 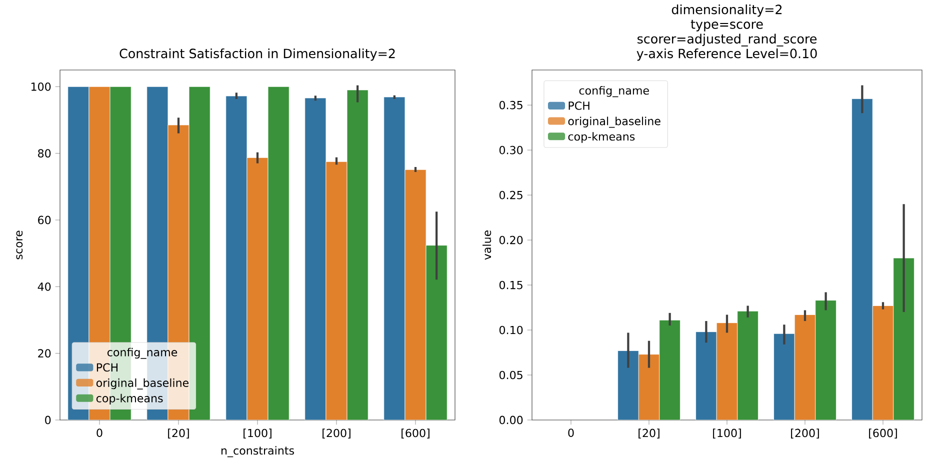 What do you see at coordinates (511, 150) in the screenshot?
I see `y-tick-label: 0.30` at bounding box center [511, 150].